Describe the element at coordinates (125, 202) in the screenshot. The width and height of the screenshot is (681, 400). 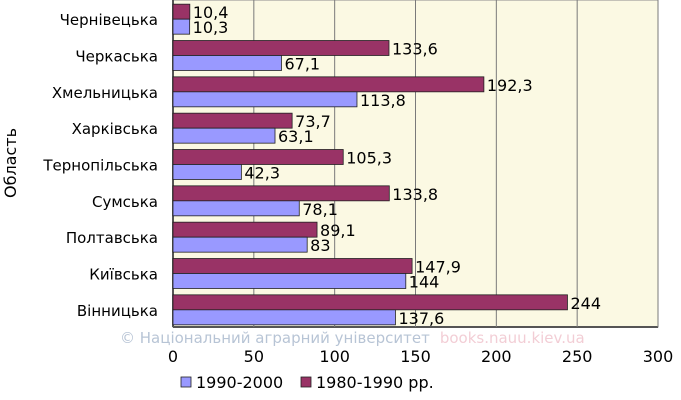
I see `category-label: Сумська` at that location.